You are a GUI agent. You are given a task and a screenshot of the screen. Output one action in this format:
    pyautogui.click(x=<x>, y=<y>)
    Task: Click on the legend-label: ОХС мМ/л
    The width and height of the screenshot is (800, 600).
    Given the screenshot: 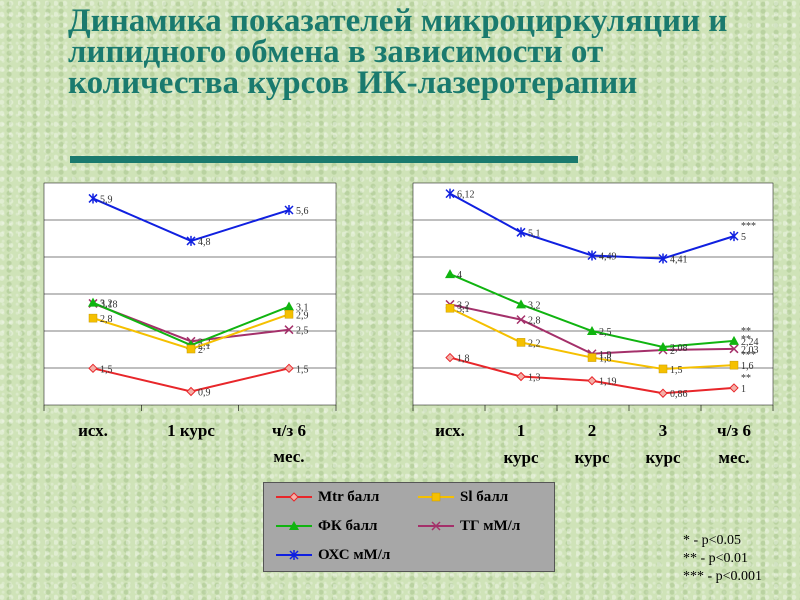 What is the action you would take?
    pyautogui.click(x=354, y=555)
    